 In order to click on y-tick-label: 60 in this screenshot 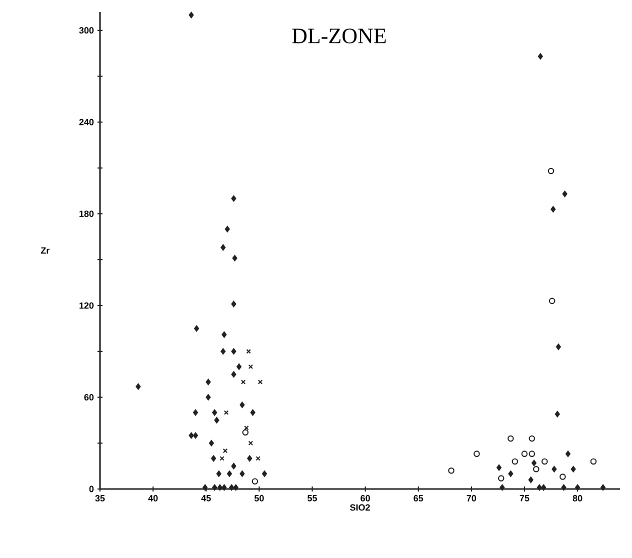, I will do `click(89, 397)`.